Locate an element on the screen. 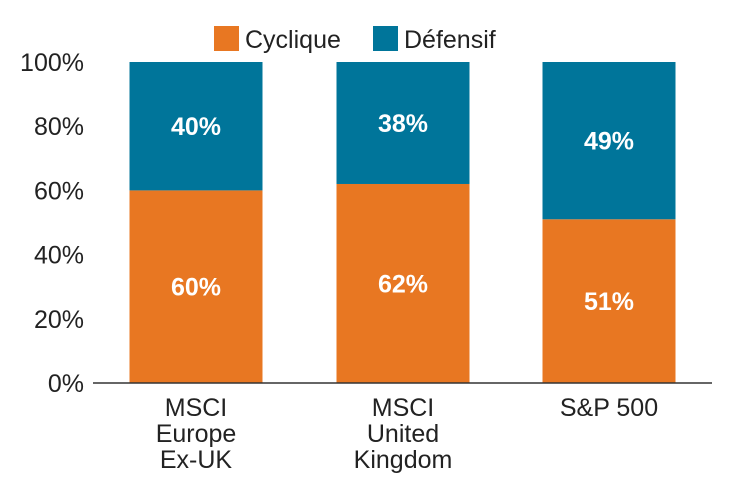 The width and height of the screenshot is (747, 495). legend-label-d-fensif: Défensif is located at coordinates (450, 40).